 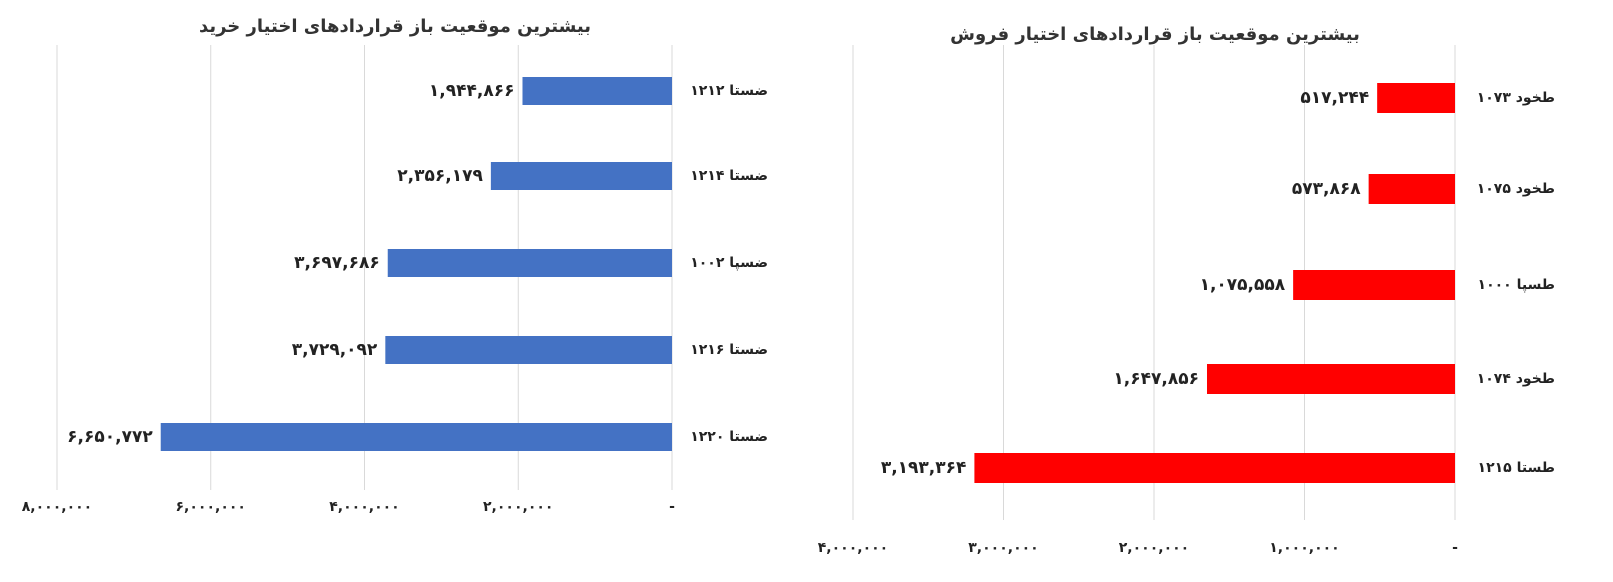 I want to click on category-label: طخود ۱۰۷۳, so click(x=1516, y=98).